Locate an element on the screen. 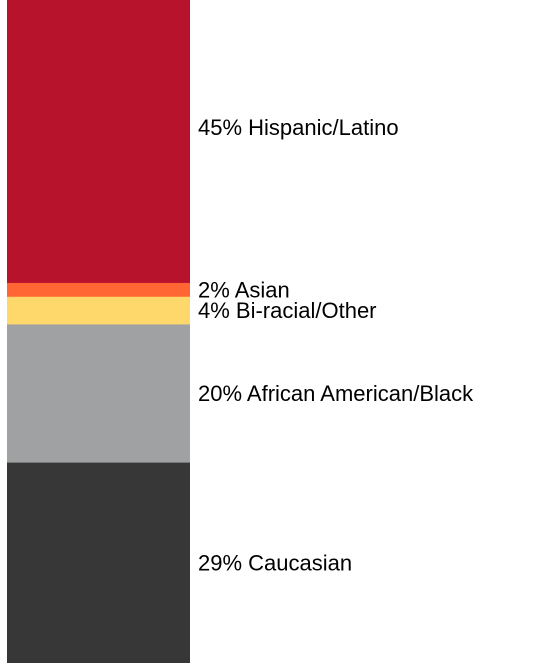 The image size is (533, 663). segment-label-4: 29% Caucasian is located at coordinates (275, 562).